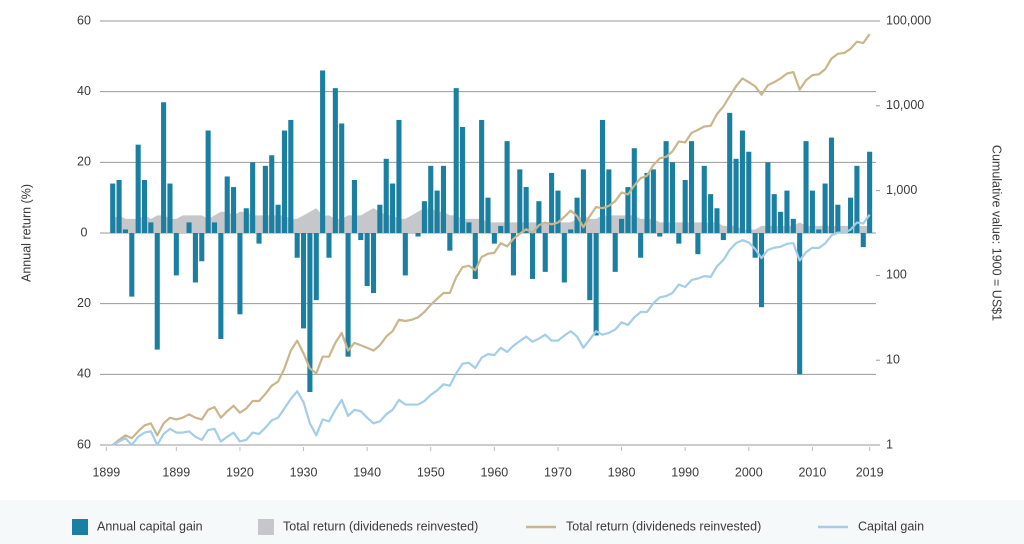  I want to click on y-tick-label: 20, so click(84, 162).